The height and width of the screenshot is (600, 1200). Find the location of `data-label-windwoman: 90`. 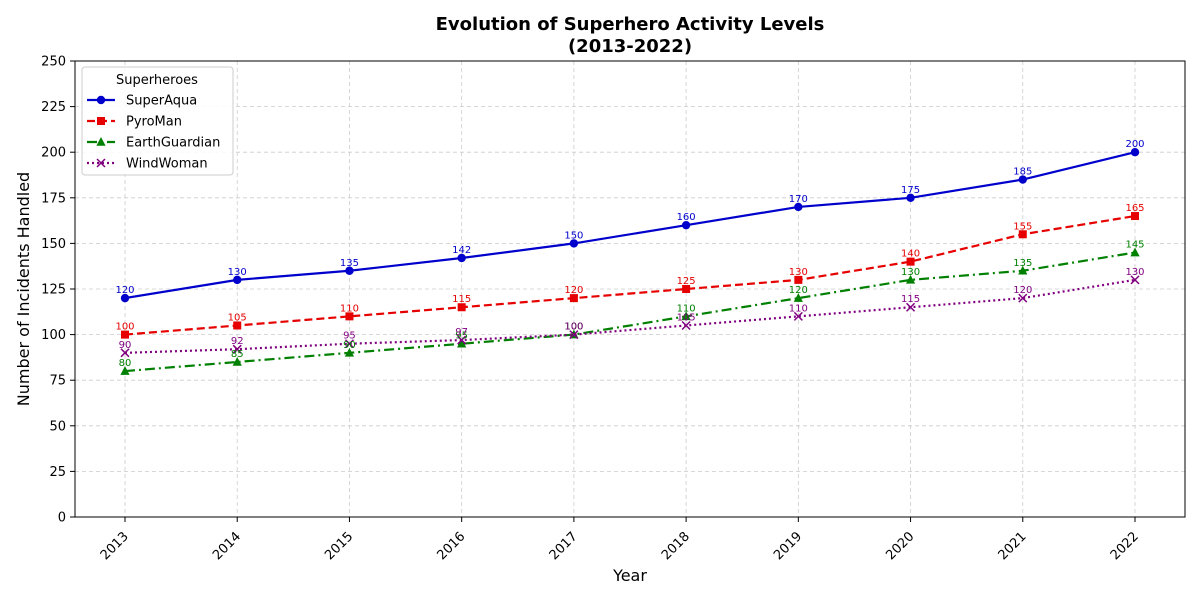

data-label-windwoman: 90 is located at coordinates (125, 345).